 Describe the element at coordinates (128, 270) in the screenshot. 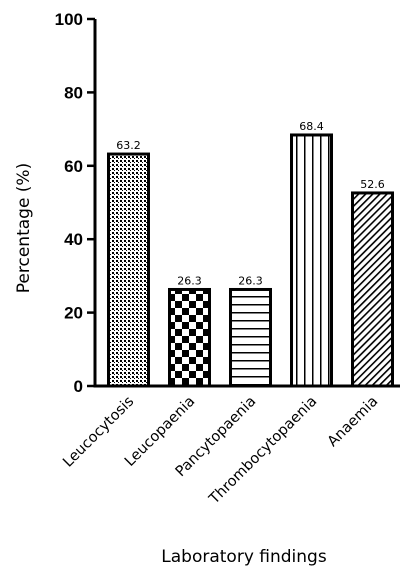

I see `bar-leucocytosis` at that location.